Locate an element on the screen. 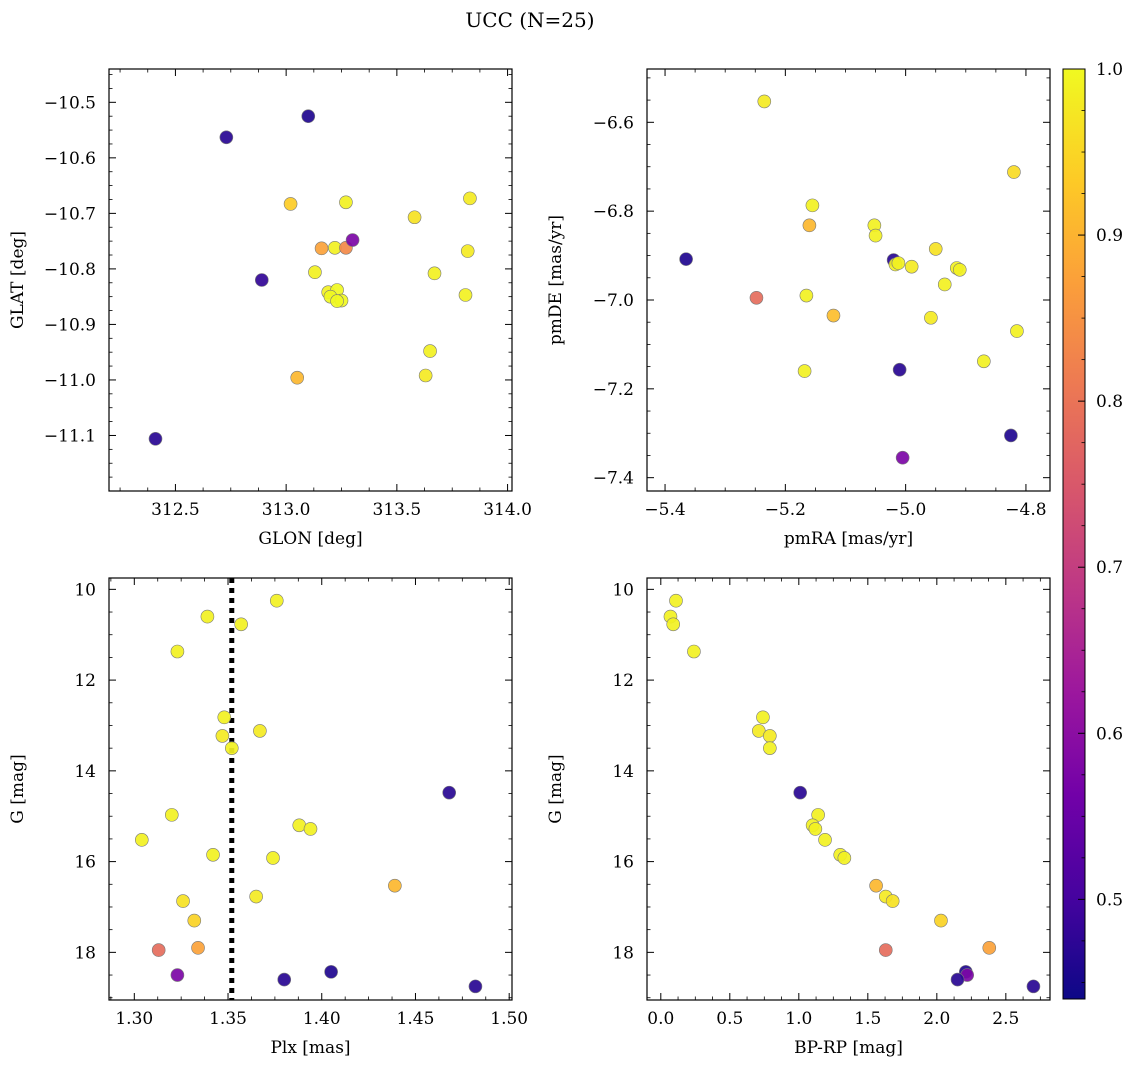 The width and height of the screenshot is (1136, 1068). x-axis-label: GLON [deg] is located at coordinates (310, 539).